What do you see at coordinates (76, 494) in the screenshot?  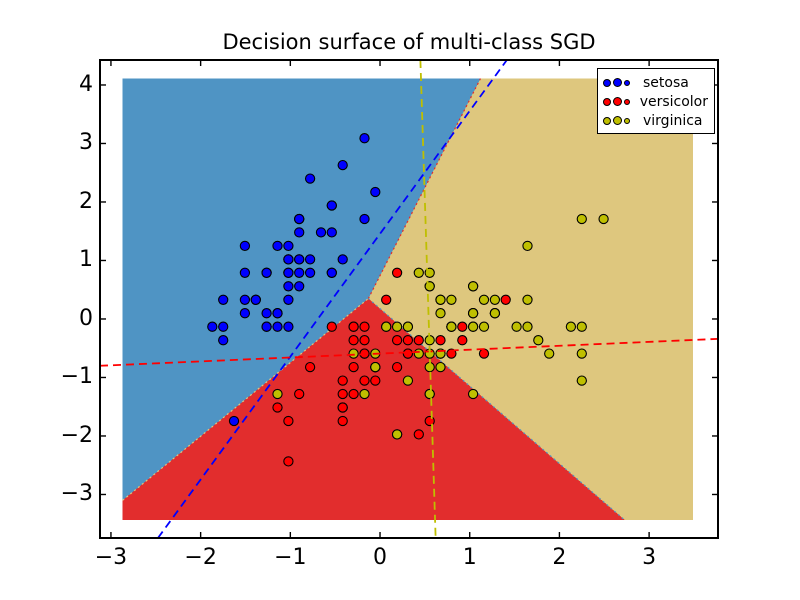 I see `y-tick-label: −3` at bounding box center [76, 494].